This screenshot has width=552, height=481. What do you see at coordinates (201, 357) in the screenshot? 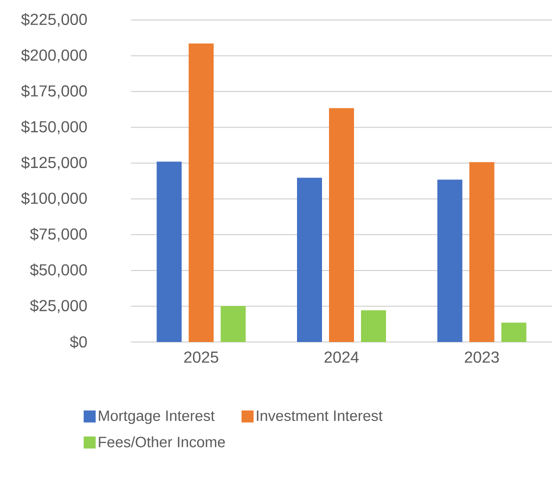
I see `x-tick-label: 2025` at bounding box center [201, 357].